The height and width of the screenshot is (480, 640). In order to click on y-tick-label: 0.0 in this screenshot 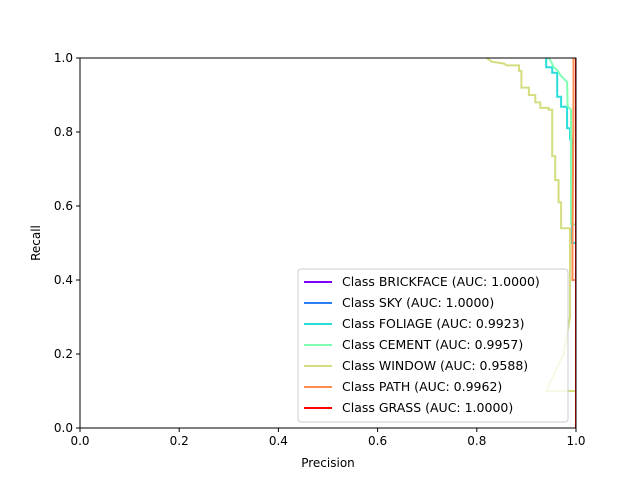, I will do `click(63, 428)`.